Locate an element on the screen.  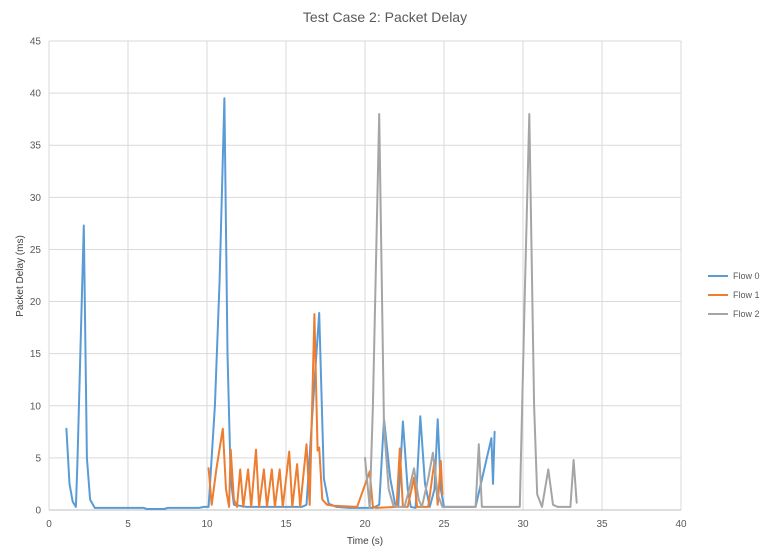
y-tick-label: 15 is located at coordinates (36, 354).